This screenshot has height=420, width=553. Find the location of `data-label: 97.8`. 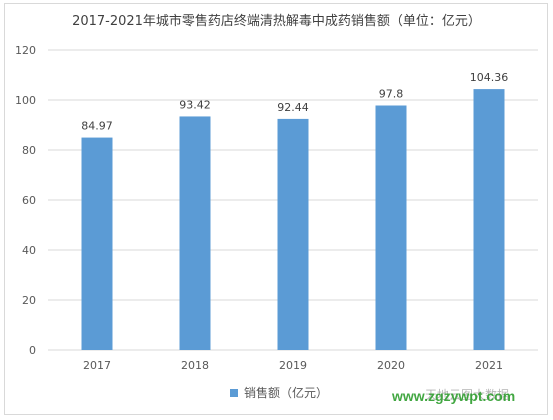

data-label: 97.8 is located at coordinates (391, 94).